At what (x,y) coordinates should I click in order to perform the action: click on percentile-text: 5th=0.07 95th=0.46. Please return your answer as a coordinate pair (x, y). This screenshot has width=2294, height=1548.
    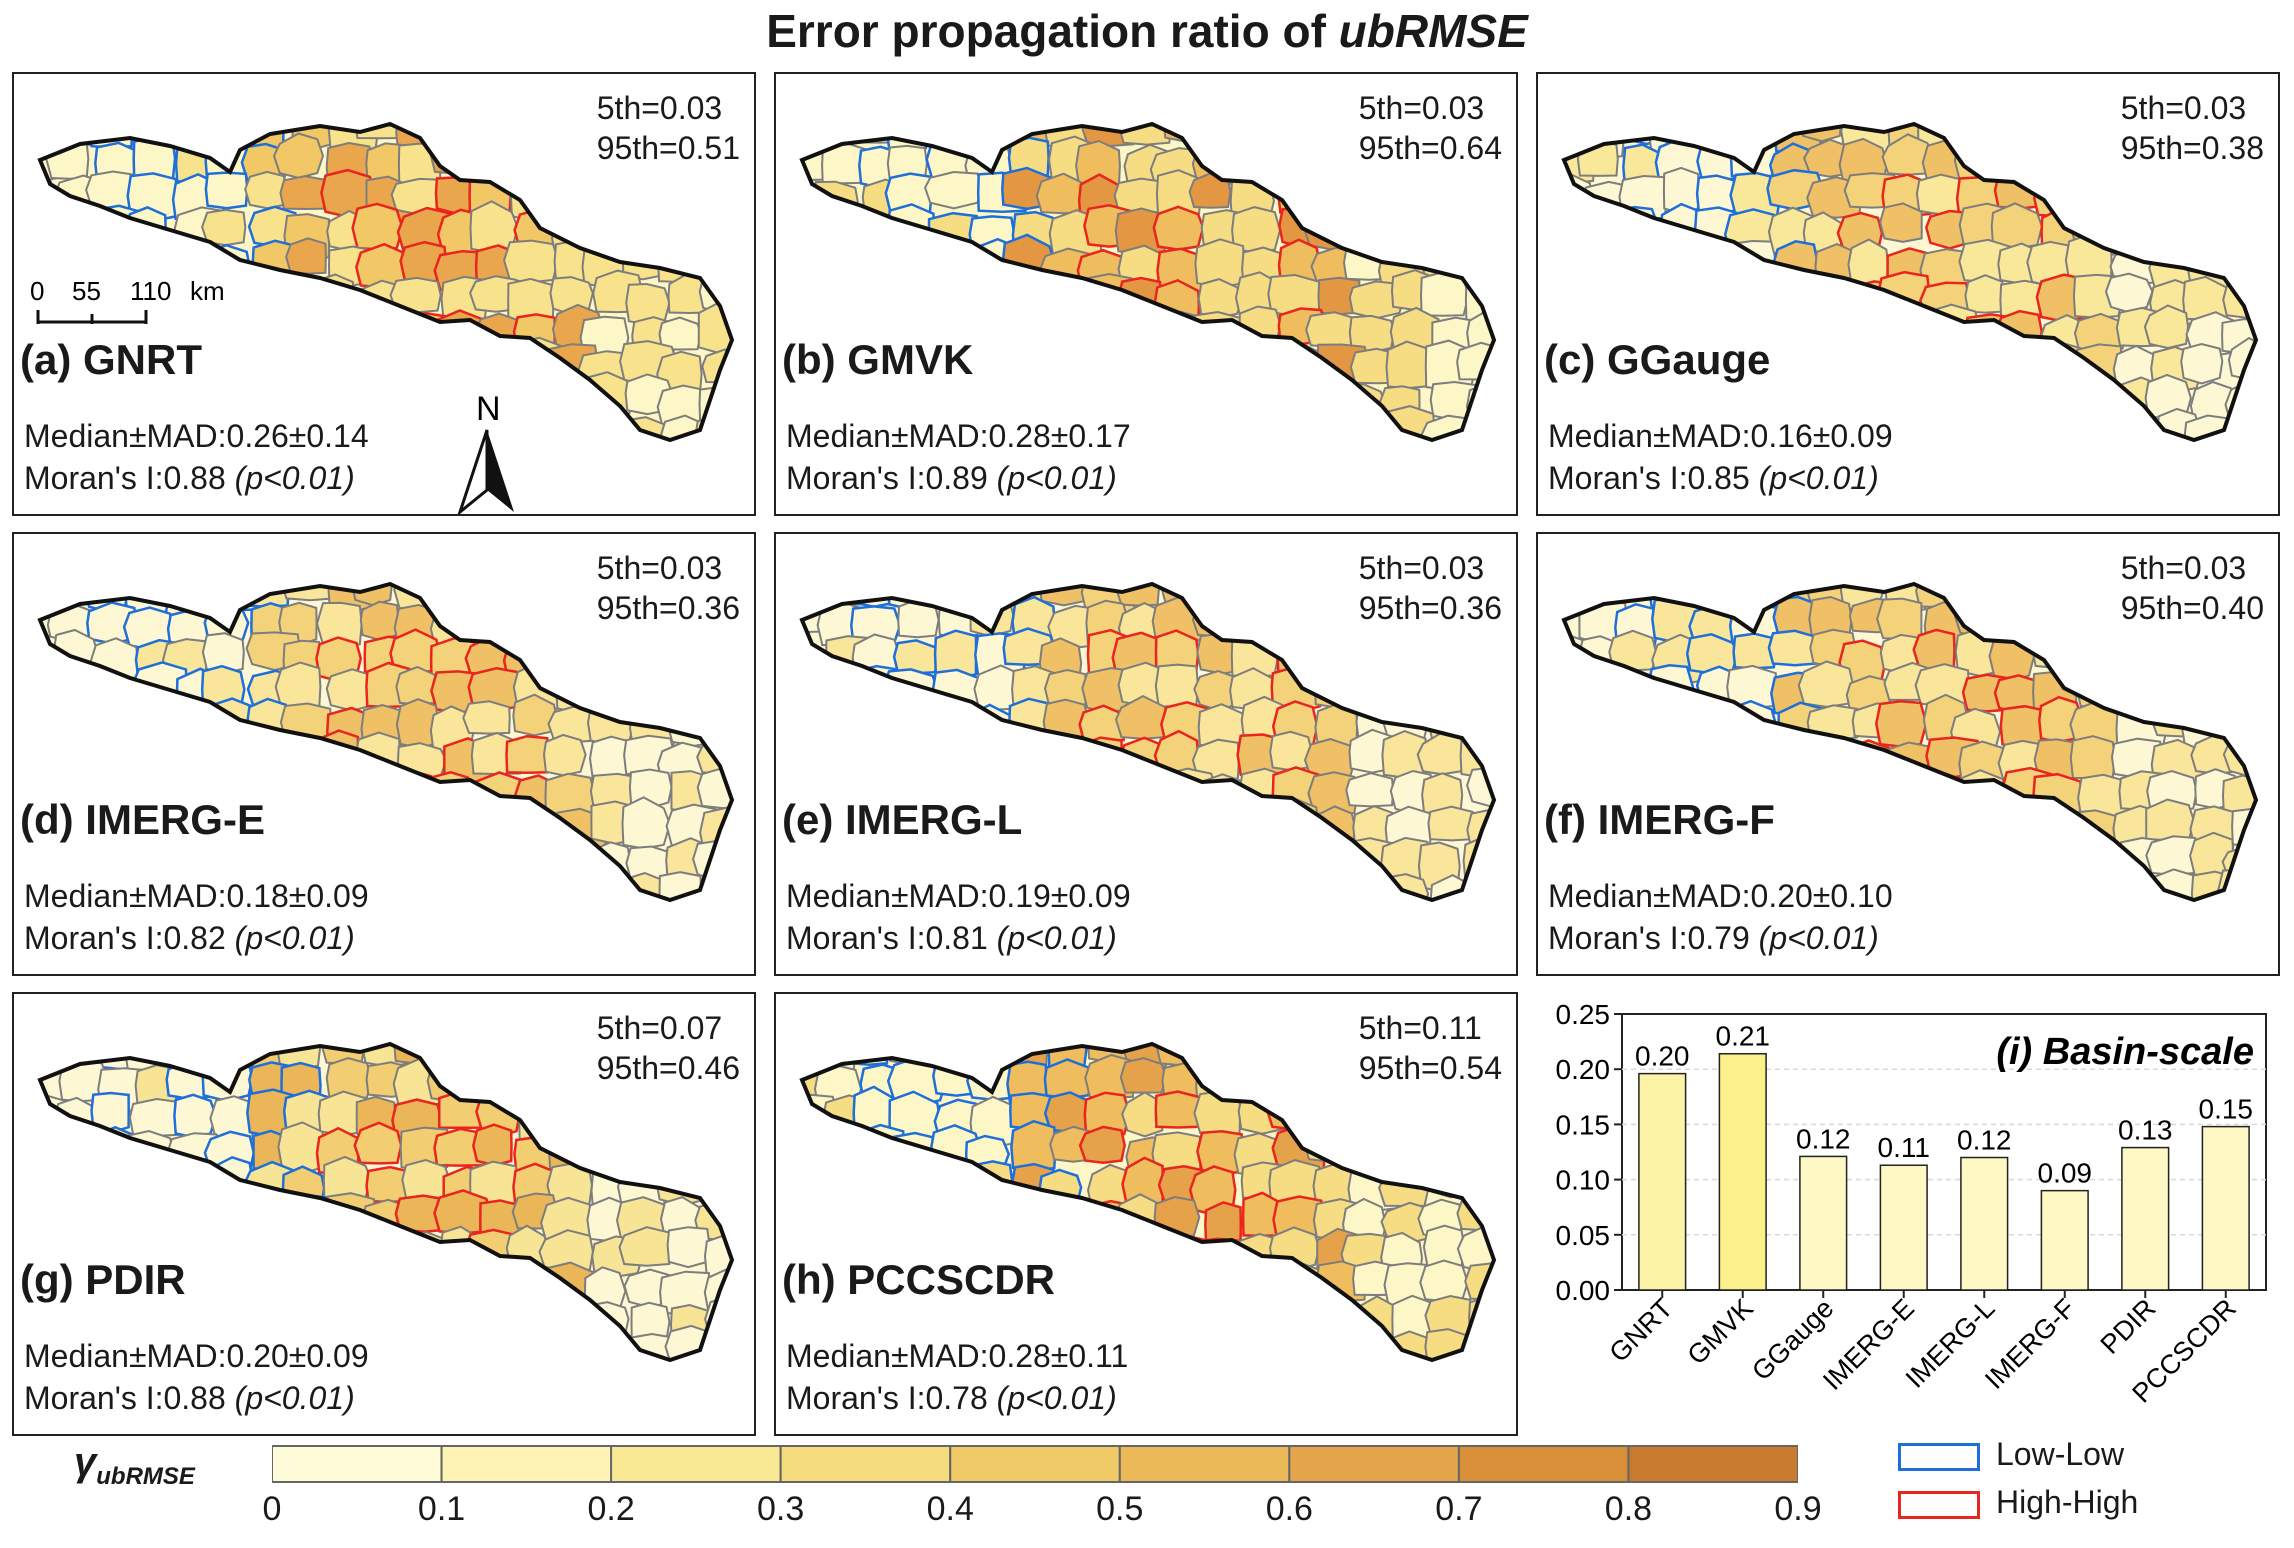
    Looking at the image, I should click on (668, 1048).